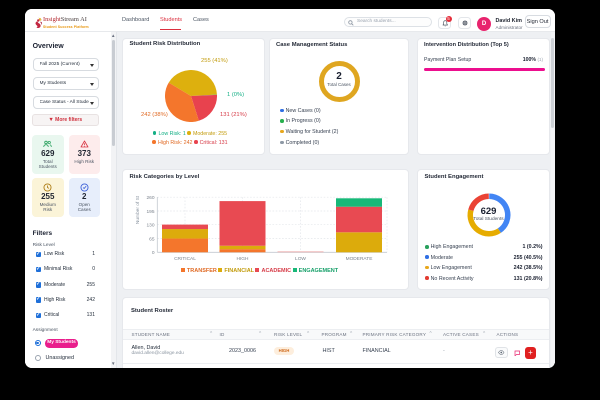  Describe the element at coordinates (150, 198) in the screenshot. I see `svg-text: 260` at that location.